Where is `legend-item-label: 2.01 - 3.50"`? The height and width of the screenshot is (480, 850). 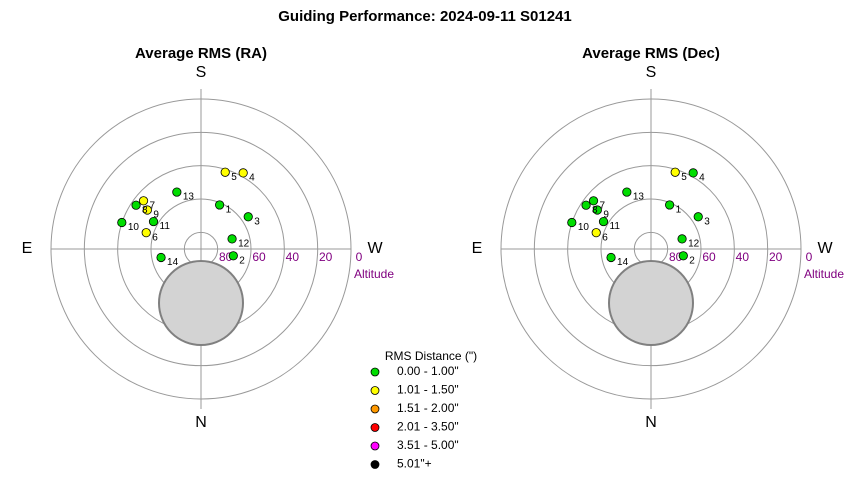
legend-item-label: 2.01 - 3.50" is located at coordinates (428, 427).